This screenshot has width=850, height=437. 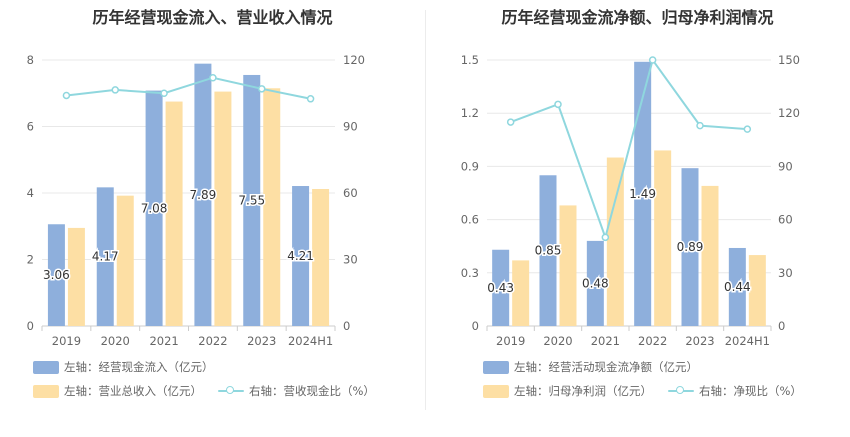 What do you see at coordinates (750, 391) in the screenshot?
I see `legend-label: 右轴：净现比（%）` at bounding box center [750, 391].